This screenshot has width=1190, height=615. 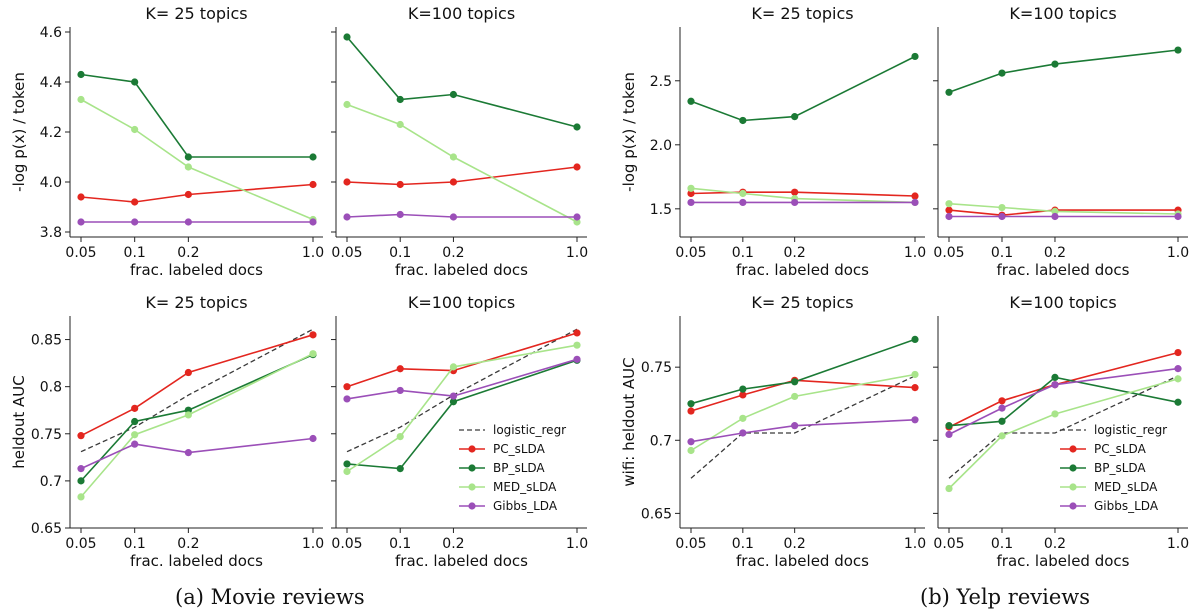 What do you see at coordinates (519, 468) in the screenshot?
I see `legend-label-BP_sLDA: BP_sLDA` at bounding box center [519, 468].